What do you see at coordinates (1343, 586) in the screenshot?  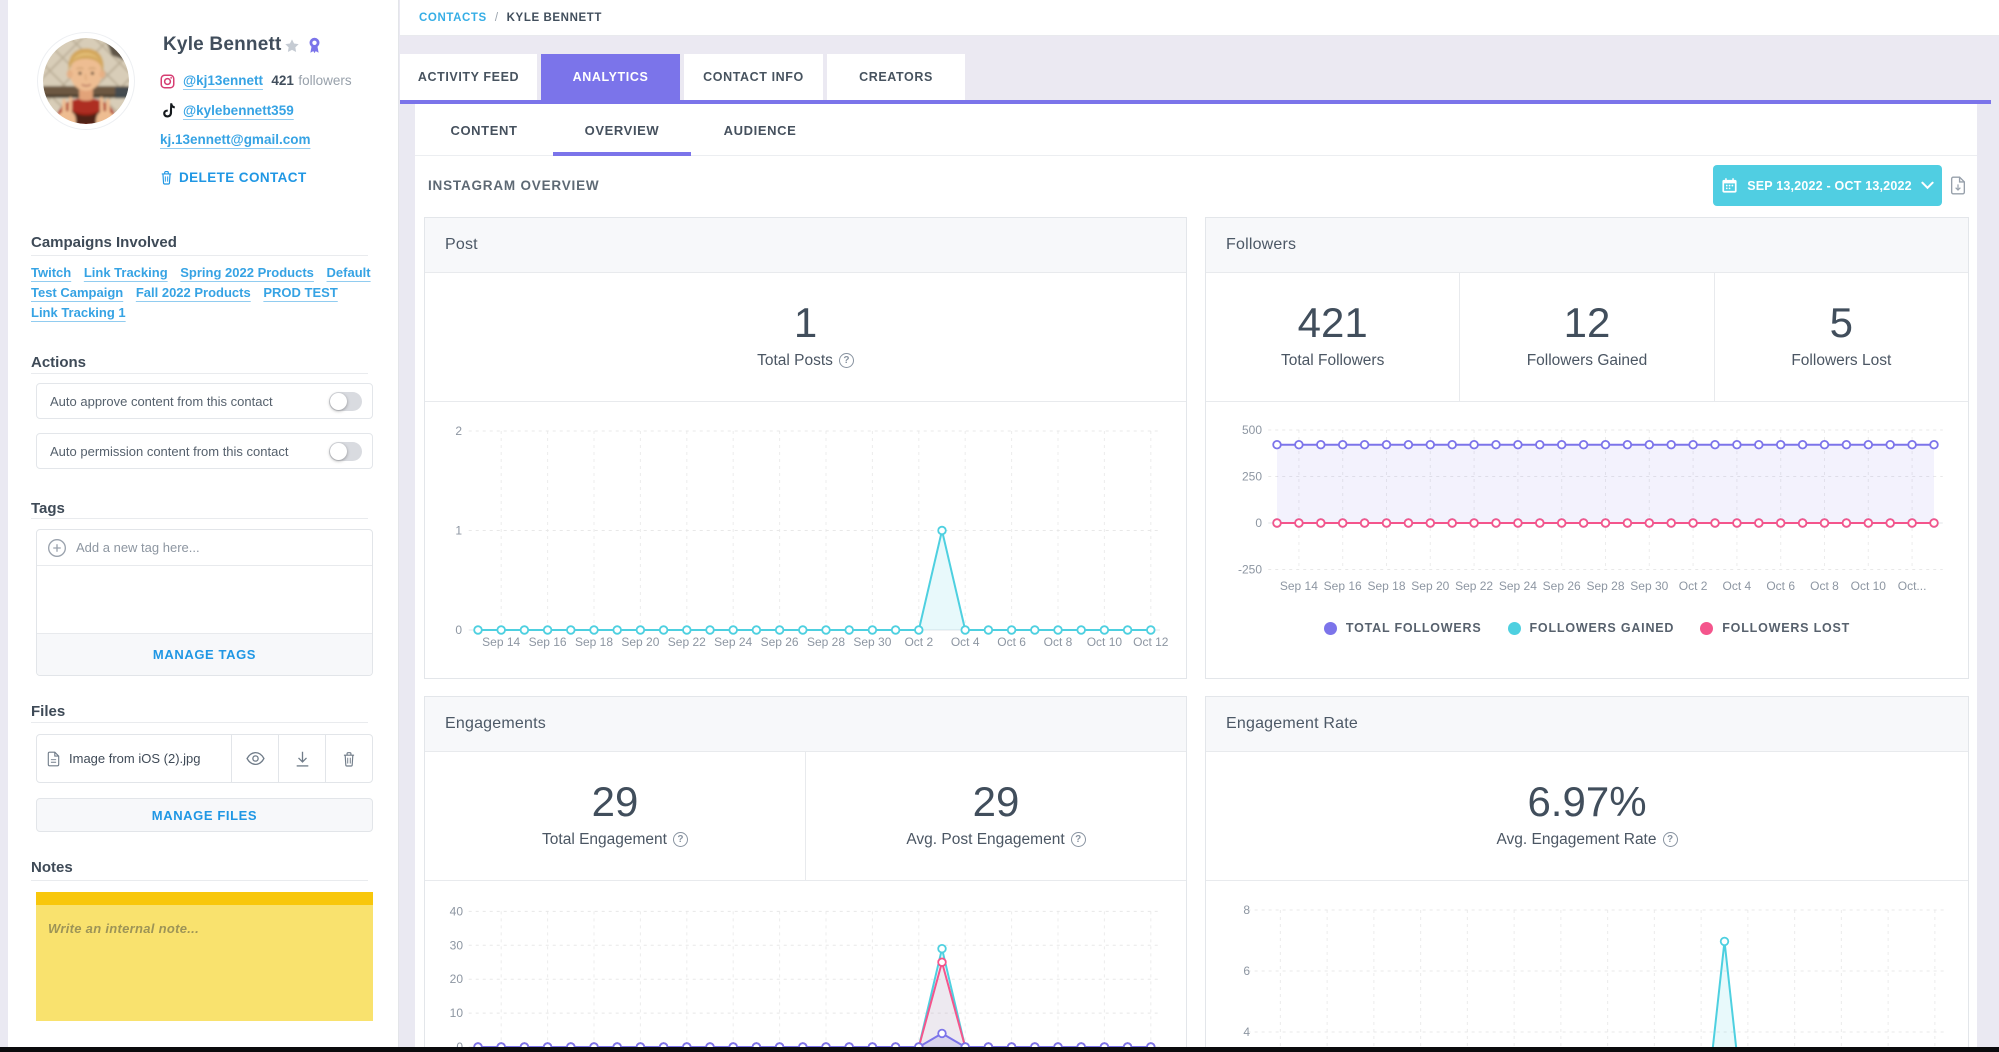 I see `svg-text: Sep 16` at bounding box center [1343, 586].